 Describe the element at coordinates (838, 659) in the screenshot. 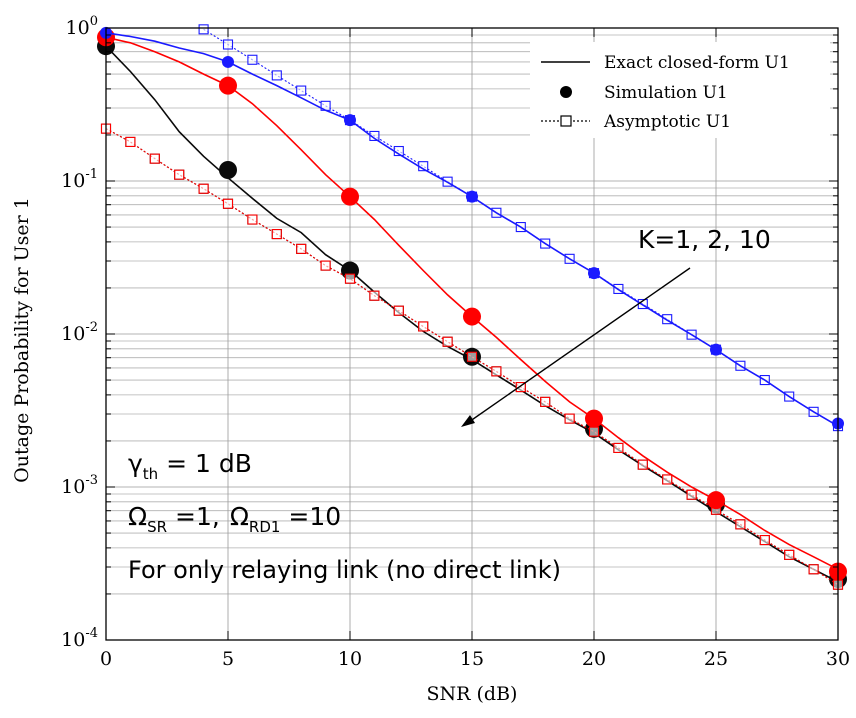

I see `x-tick-label: 30` at that location.